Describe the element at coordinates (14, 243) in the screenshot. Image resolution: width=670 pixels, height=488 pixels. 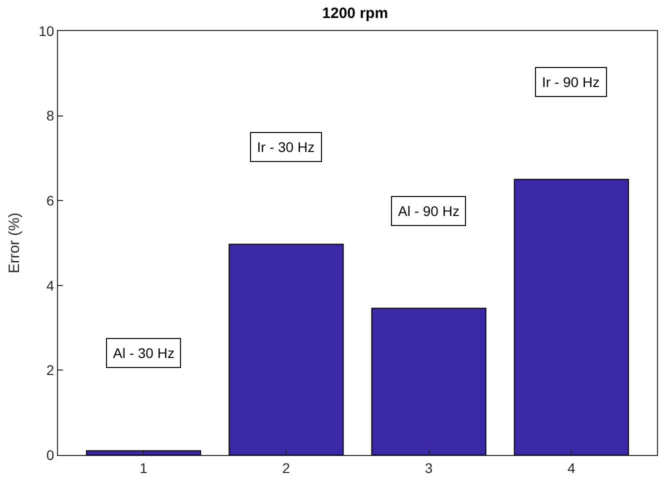
I see `y-axis-title: Error (%)` at that location.